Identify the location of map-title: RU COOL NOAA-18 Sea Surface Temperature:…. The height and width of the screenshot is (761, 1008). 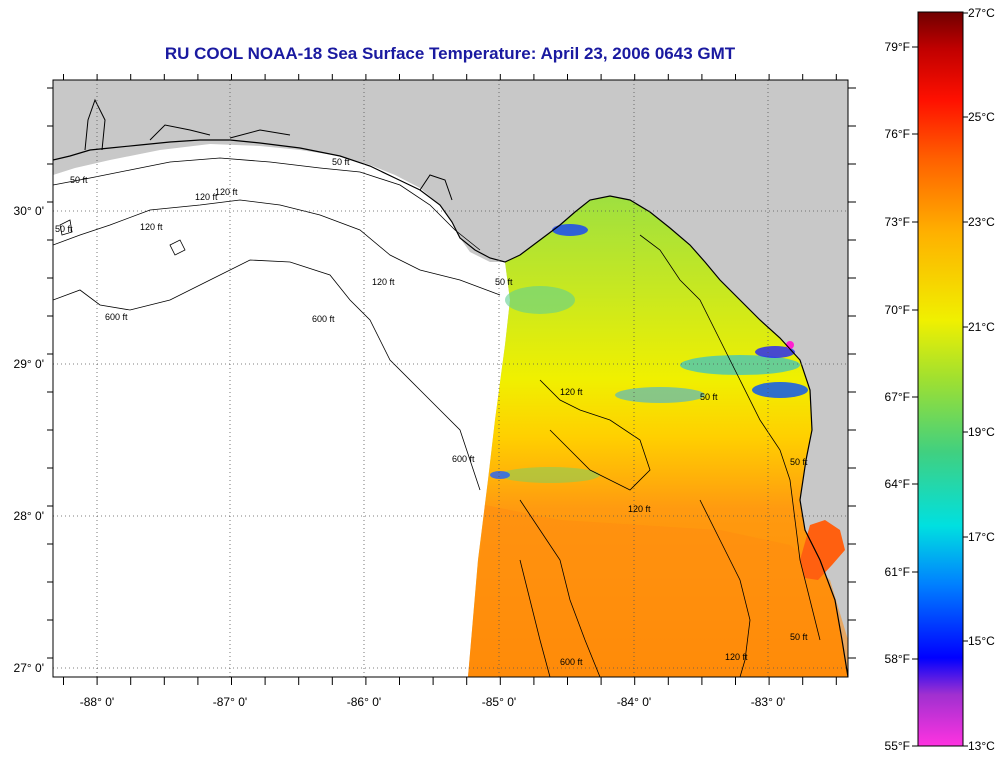
(450, 53).